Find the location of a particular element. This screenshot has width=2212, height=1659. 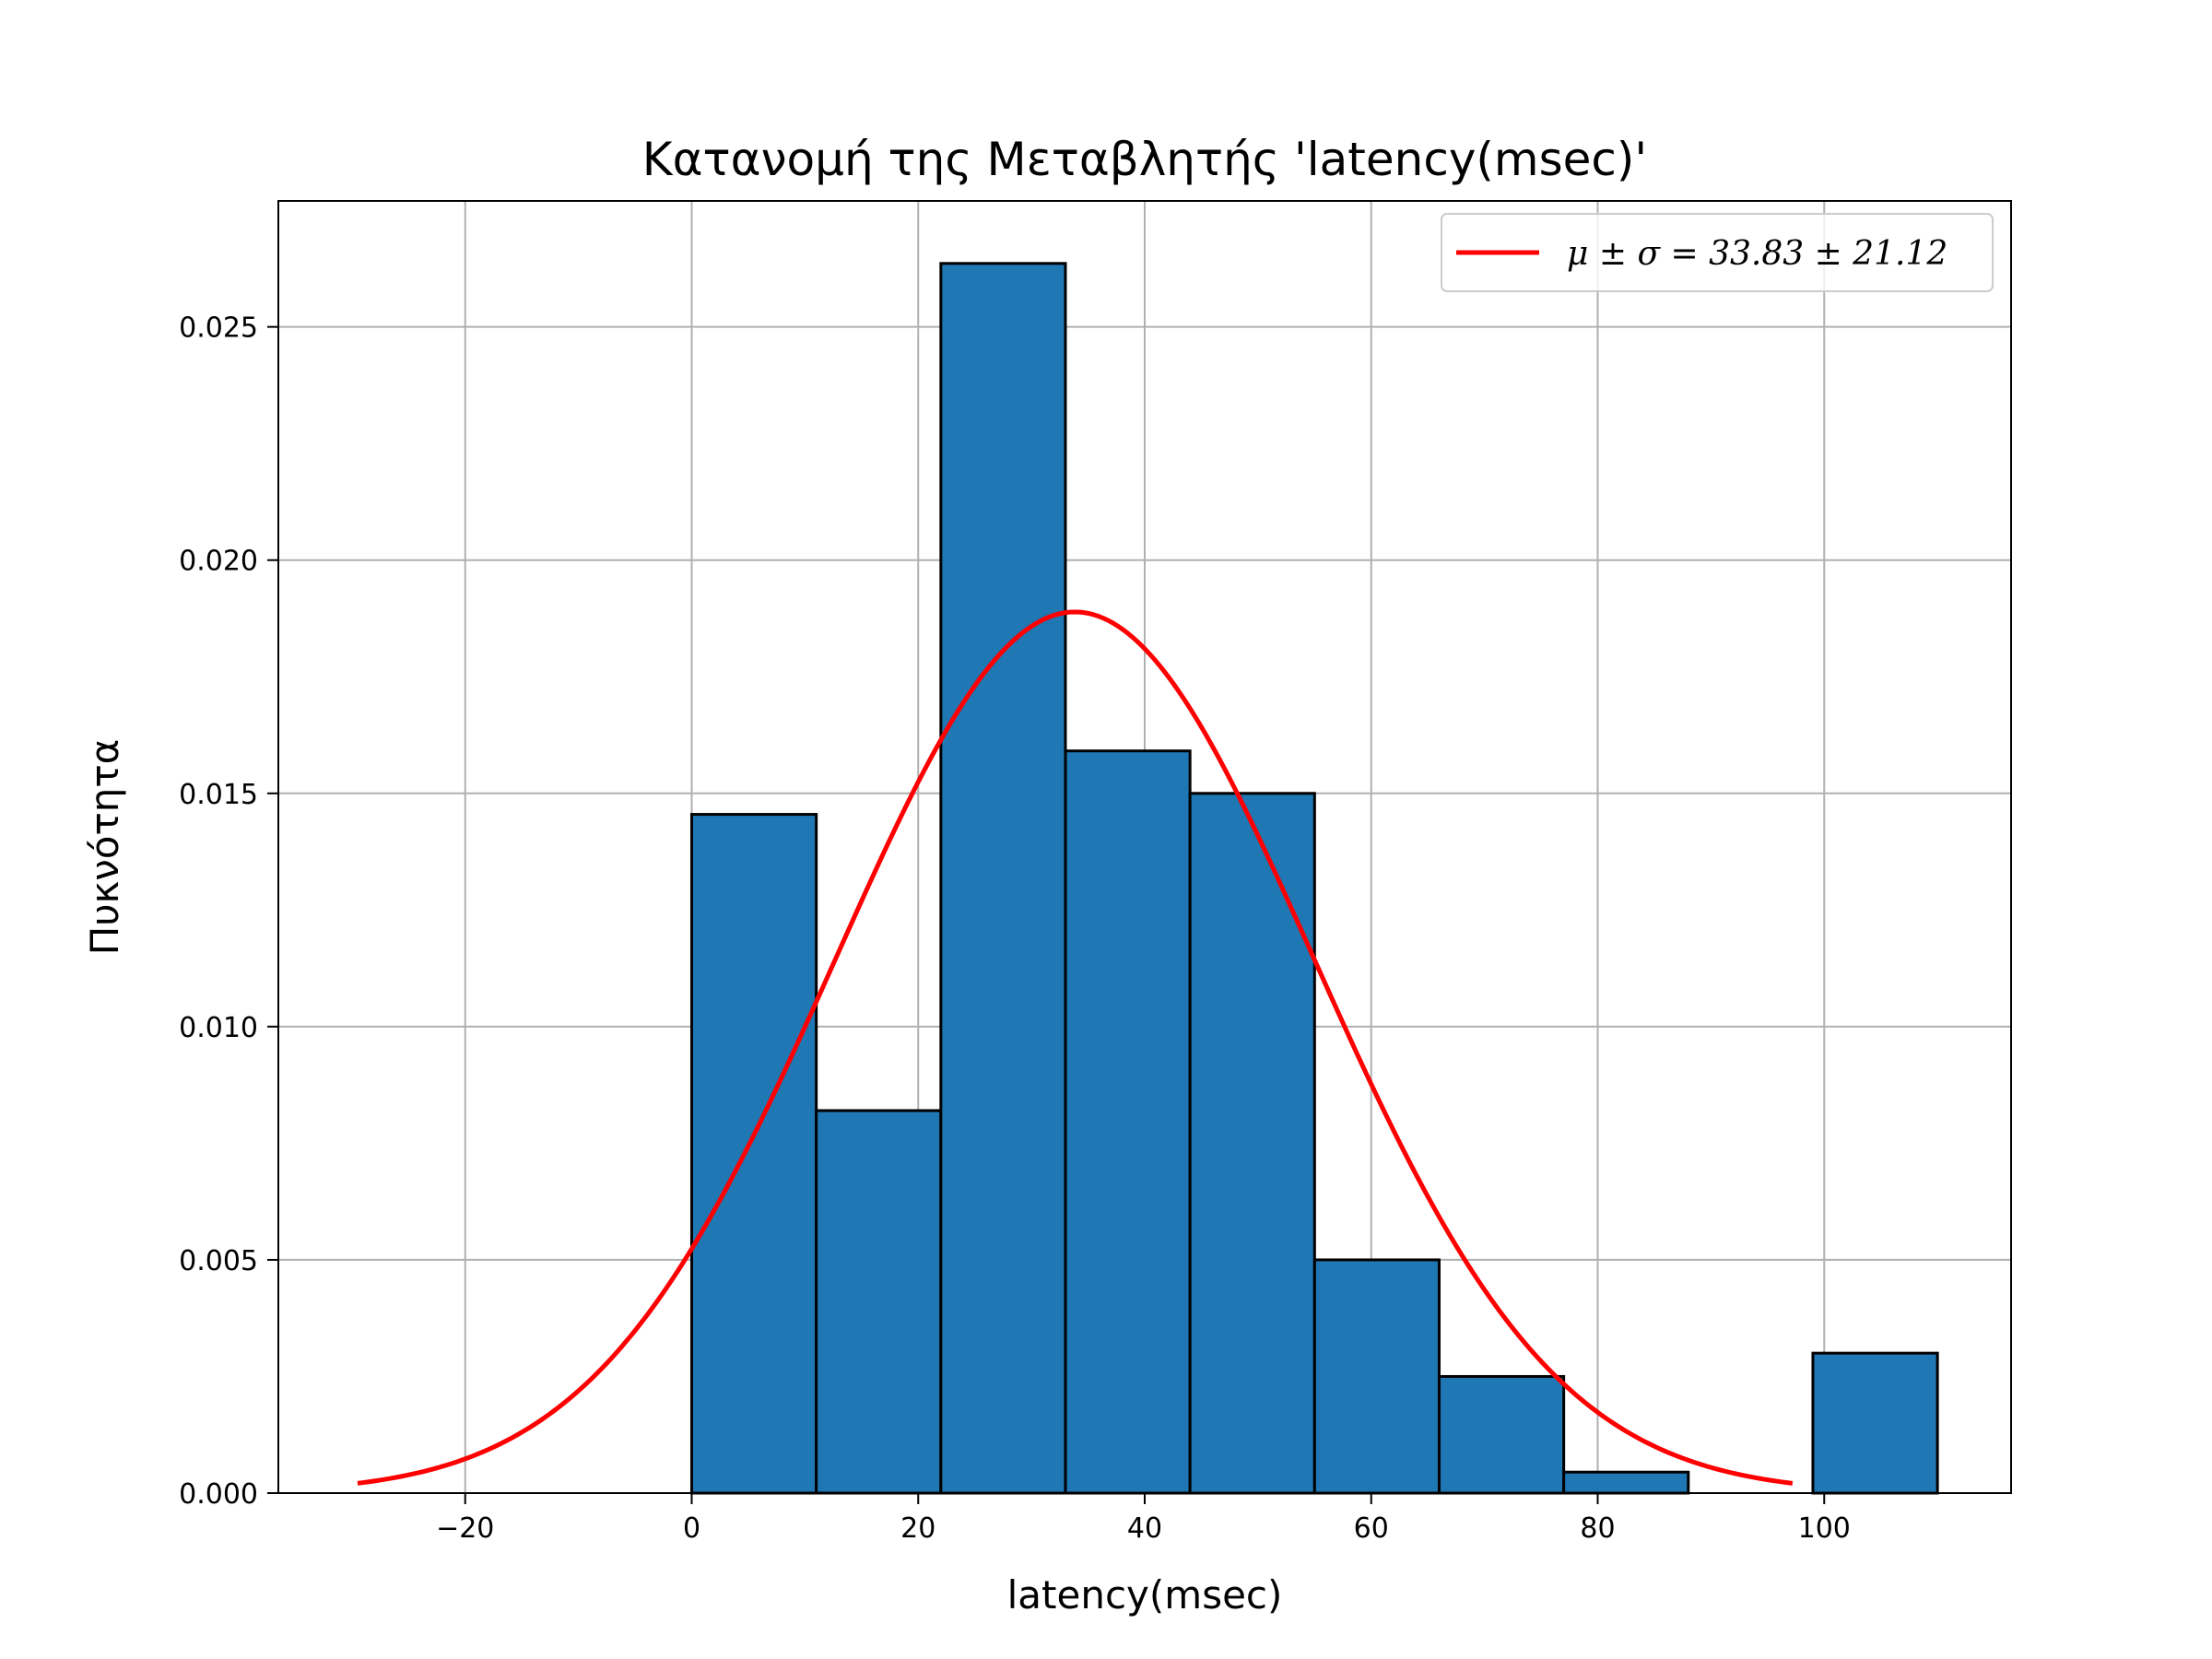

y-tick-label: 0.015 is located at coordinates (218, 795).